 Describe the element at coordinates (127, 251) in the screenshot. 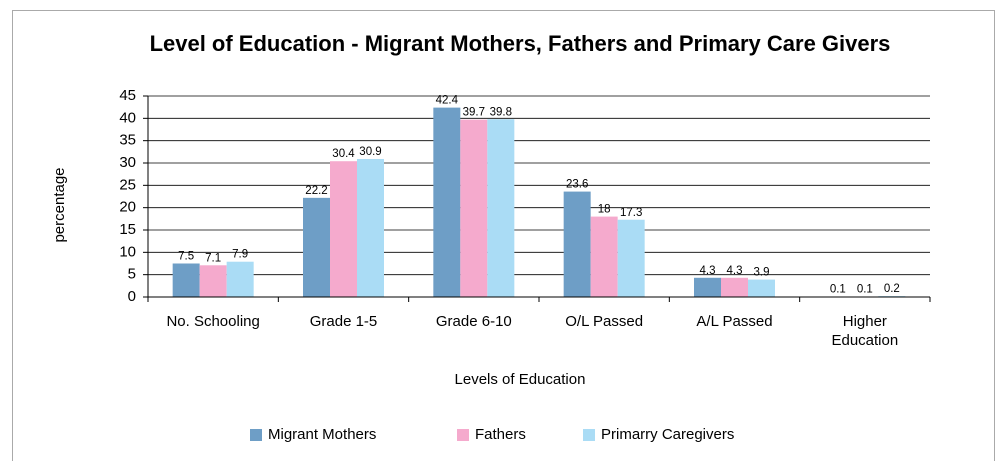

I see `y-tick-label: 10` at that location.